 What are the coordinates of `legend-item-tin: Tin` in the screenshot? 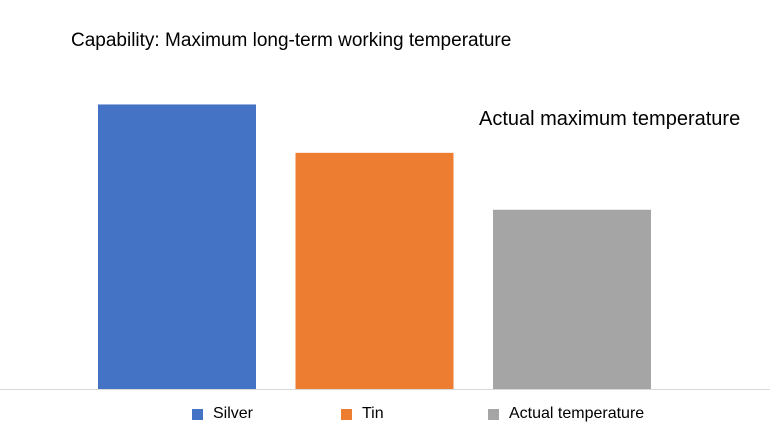 It's located at (362, 414).